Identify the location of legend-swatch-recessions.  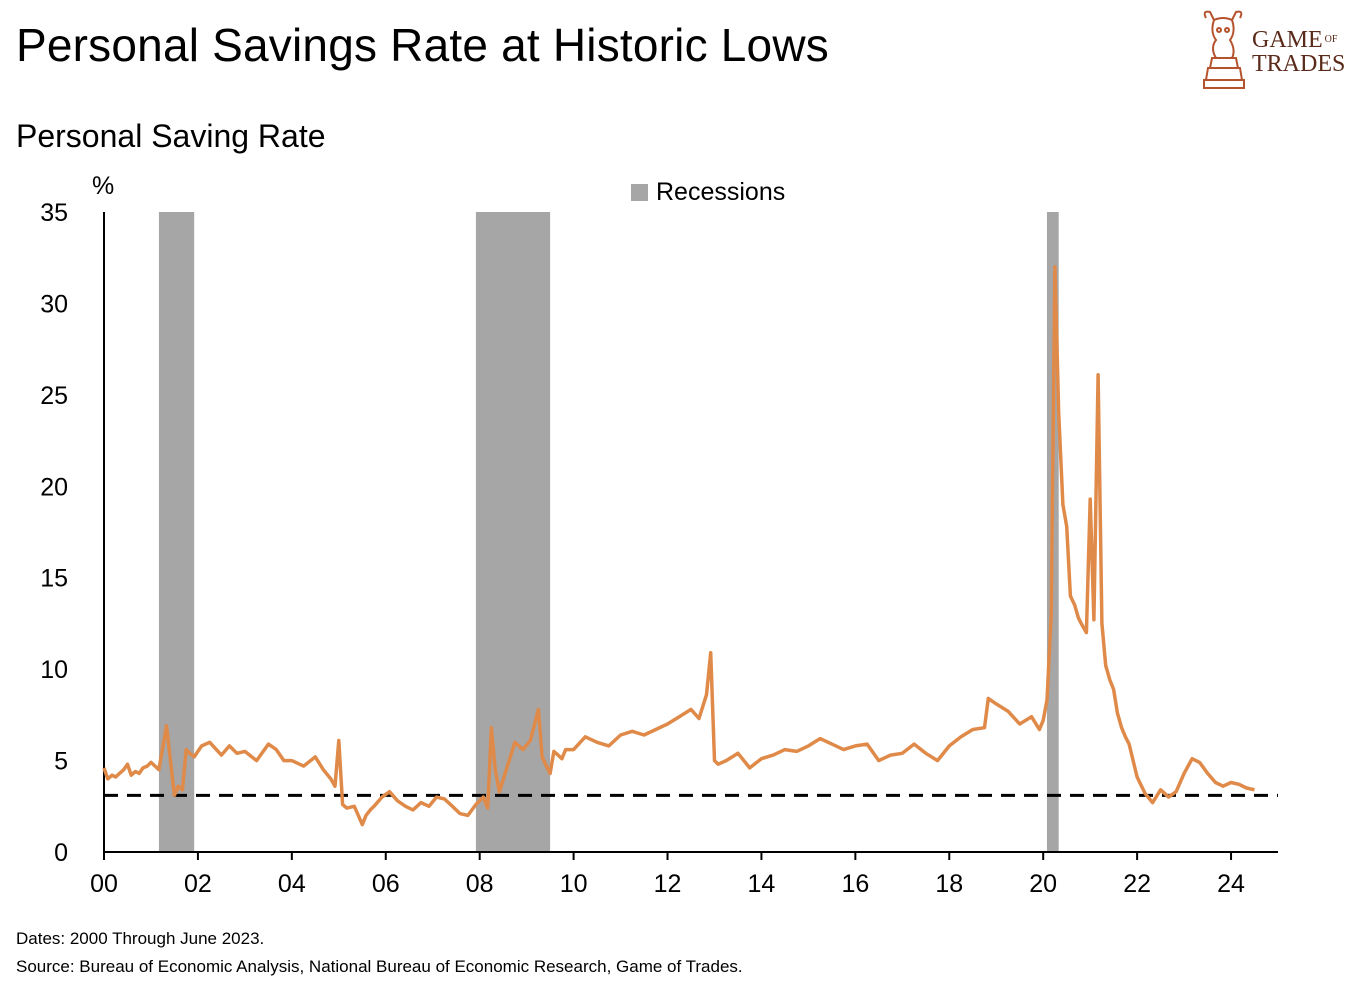
(639, 192).